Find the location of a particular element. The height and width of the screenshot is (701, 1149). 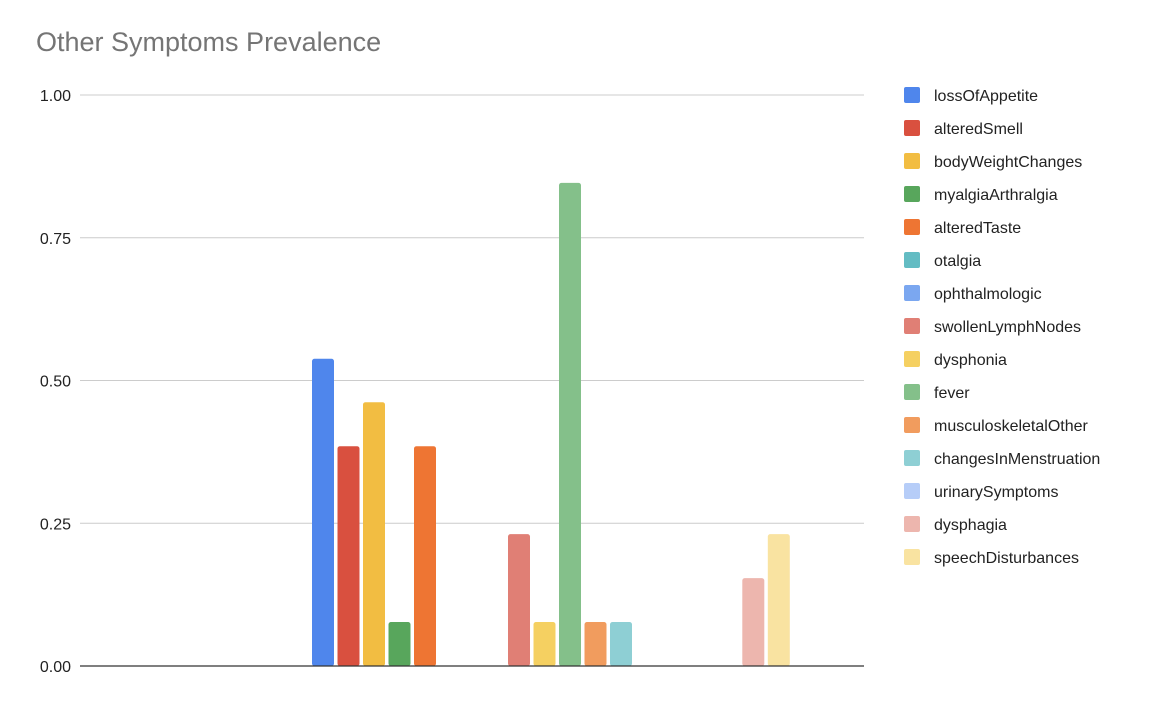

legend-item-lossOfAppetite: lossOfAppetite is located at coordinates (971, 96).